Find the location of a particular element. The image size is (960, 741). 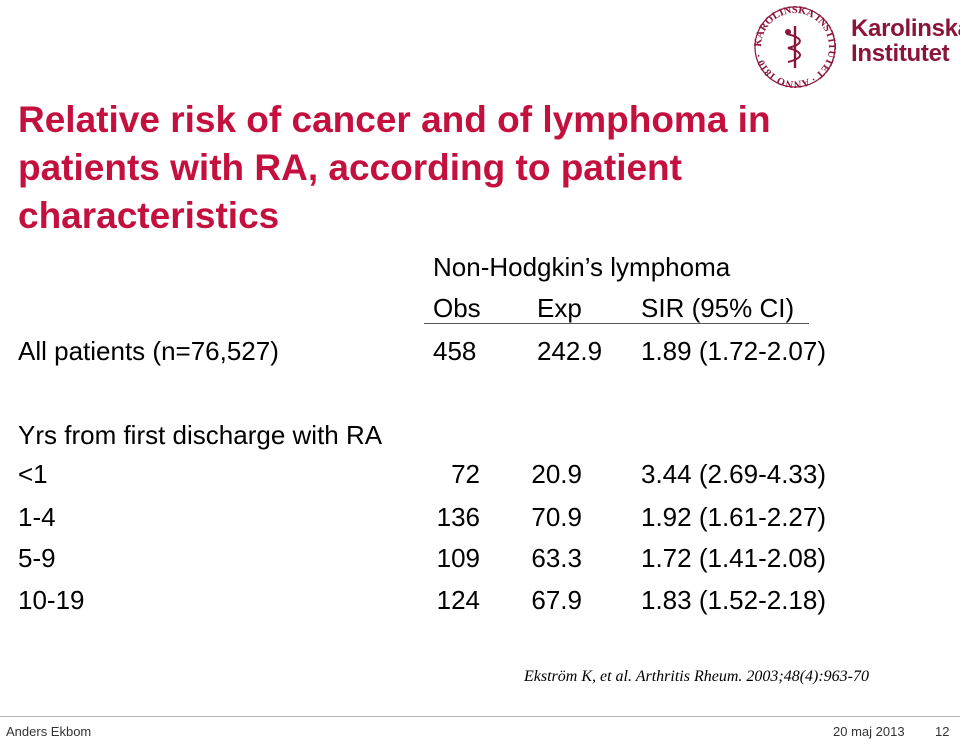

karolinska-seal-logo: KAROLINSKA INSTITUTET · ANNO 1810 · is located at coordinates (795, 47).